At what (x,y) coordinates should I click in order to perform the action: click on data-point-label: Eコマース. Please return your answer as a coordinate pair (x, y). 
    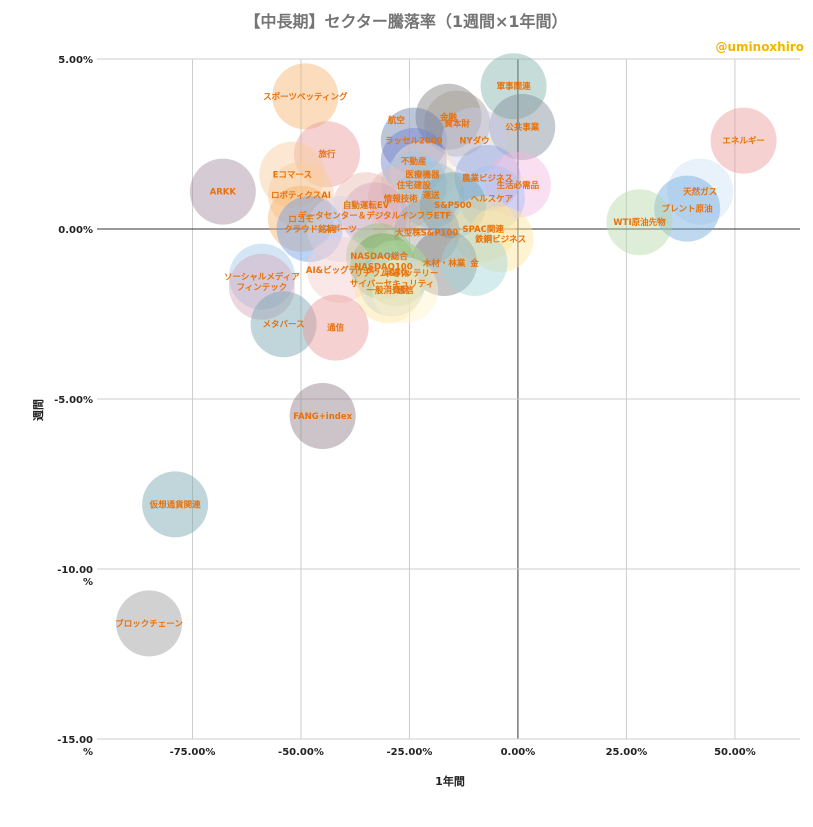
    Looking at the image, I should click on (292, 176).